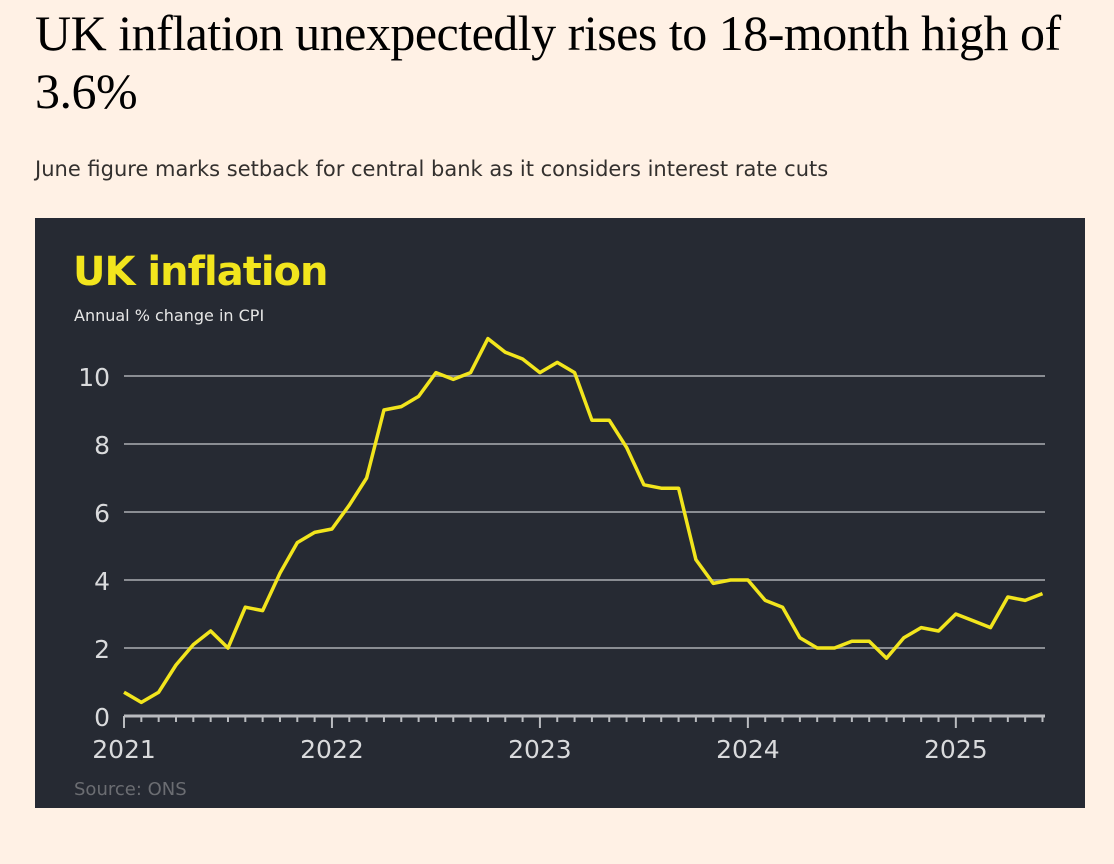 Image resolution: width=1114 pixels, height=864 pixels. Describe the element at coordinates (102, 513) in the screenshot. I see `y-tick-label: 6` at that location.